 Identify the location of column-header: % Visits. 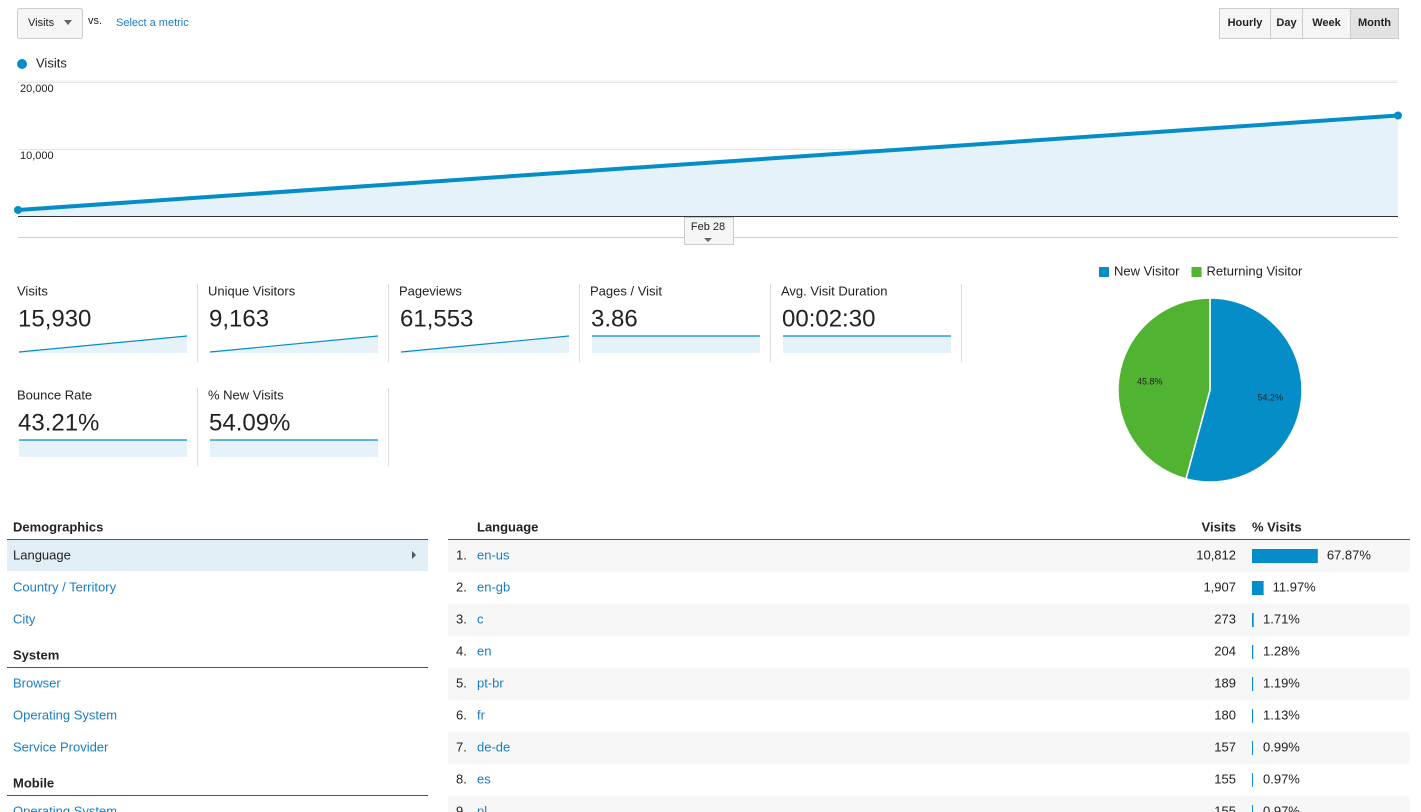
(1277, 526).